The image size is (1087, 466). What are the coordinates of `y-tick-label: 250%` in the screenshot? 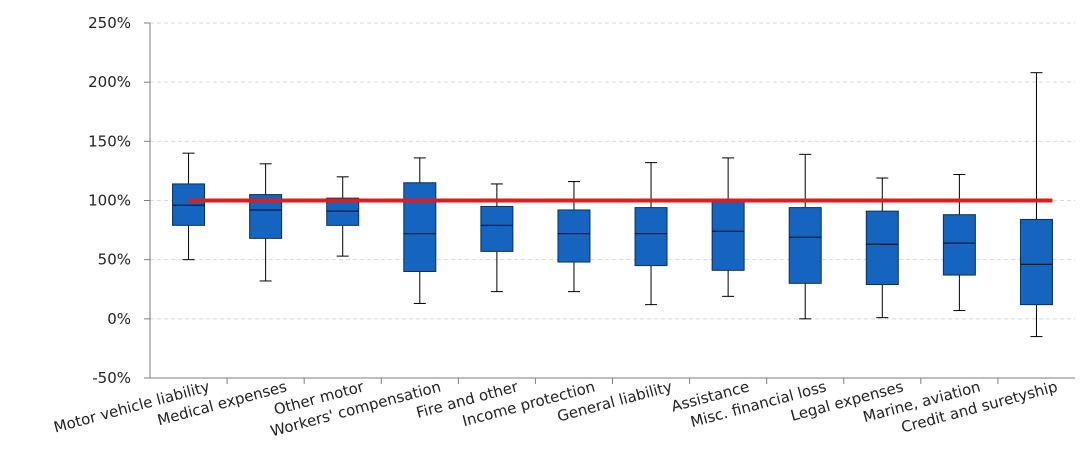 It's located at (109, 23).